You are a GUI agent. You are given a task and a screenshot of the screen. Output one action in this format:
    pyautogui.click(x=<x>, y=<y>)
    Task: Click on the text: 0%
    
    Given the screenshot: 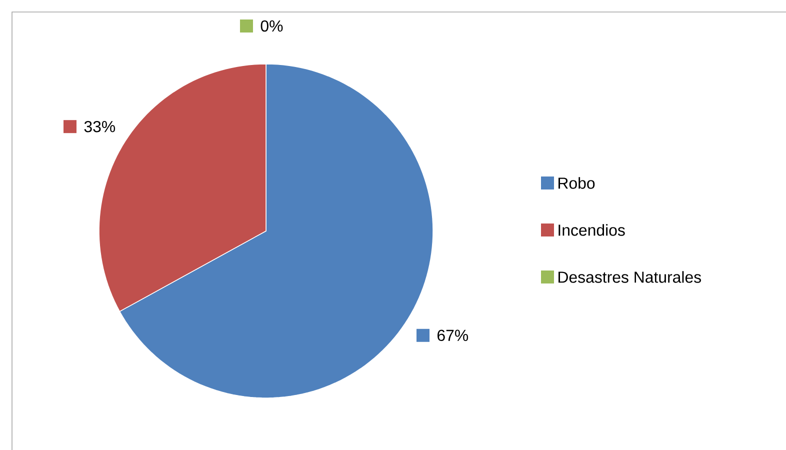 What is the action you would take?
    pyautogui.click(x=271, y=26)
    